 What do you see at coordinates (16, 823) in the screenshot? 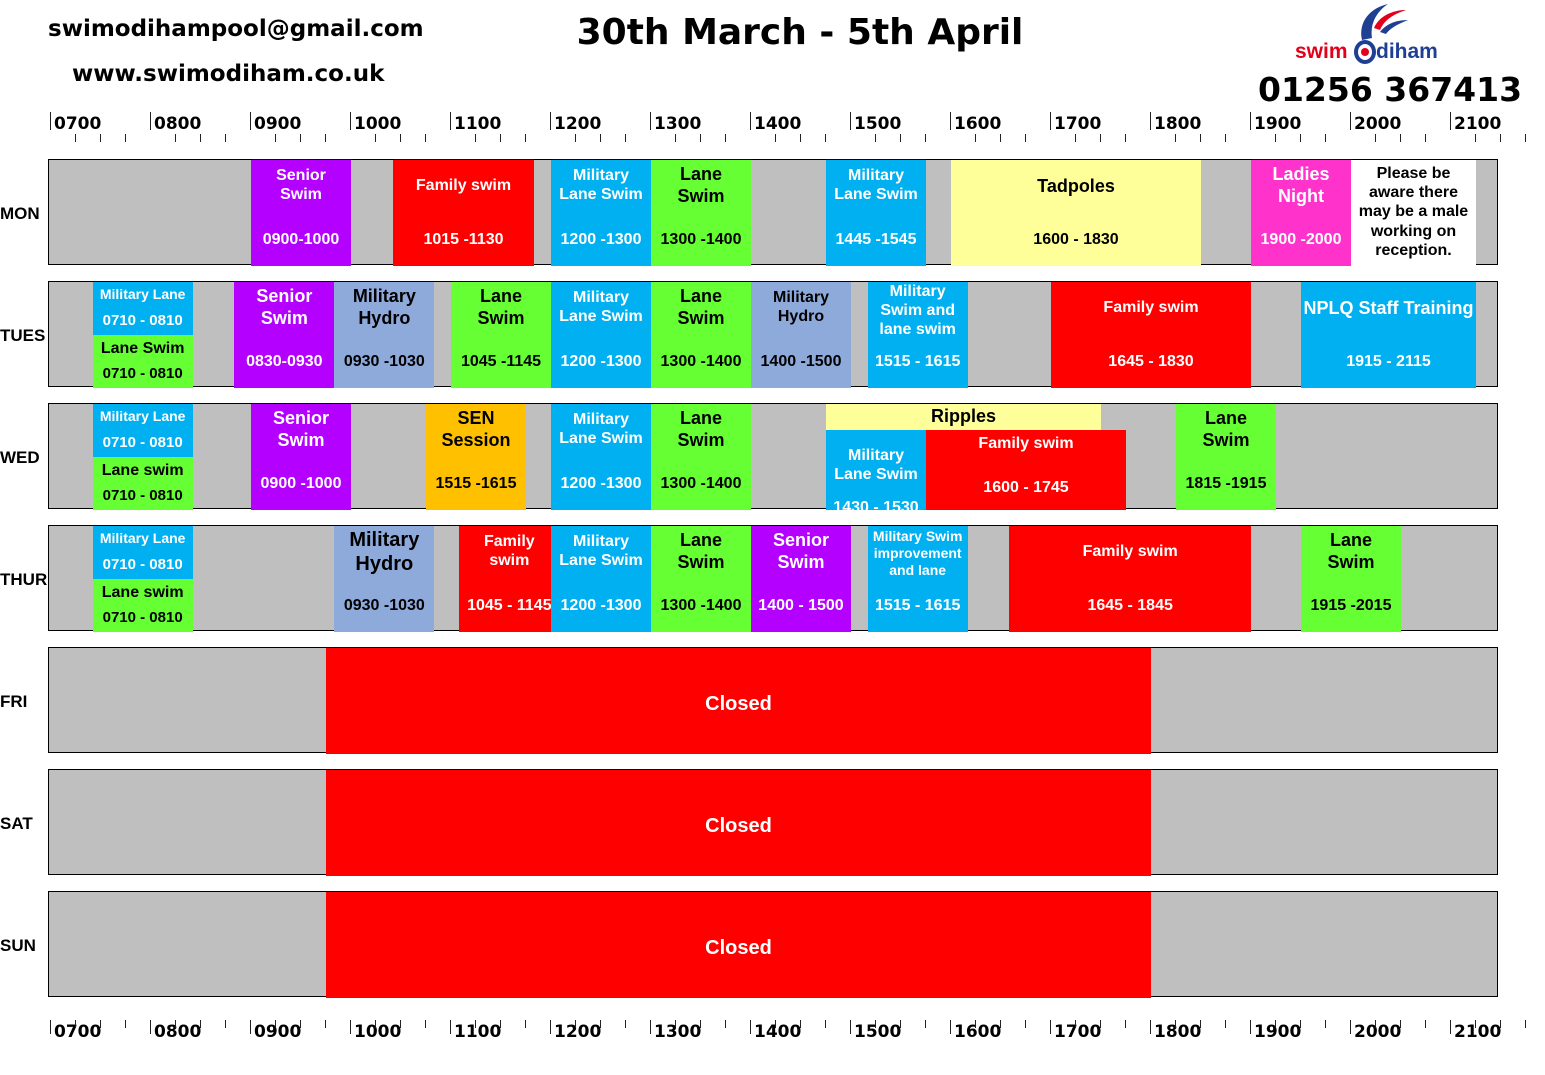
I see `day-label-sat: SAT` at bounding box center [16, 823].